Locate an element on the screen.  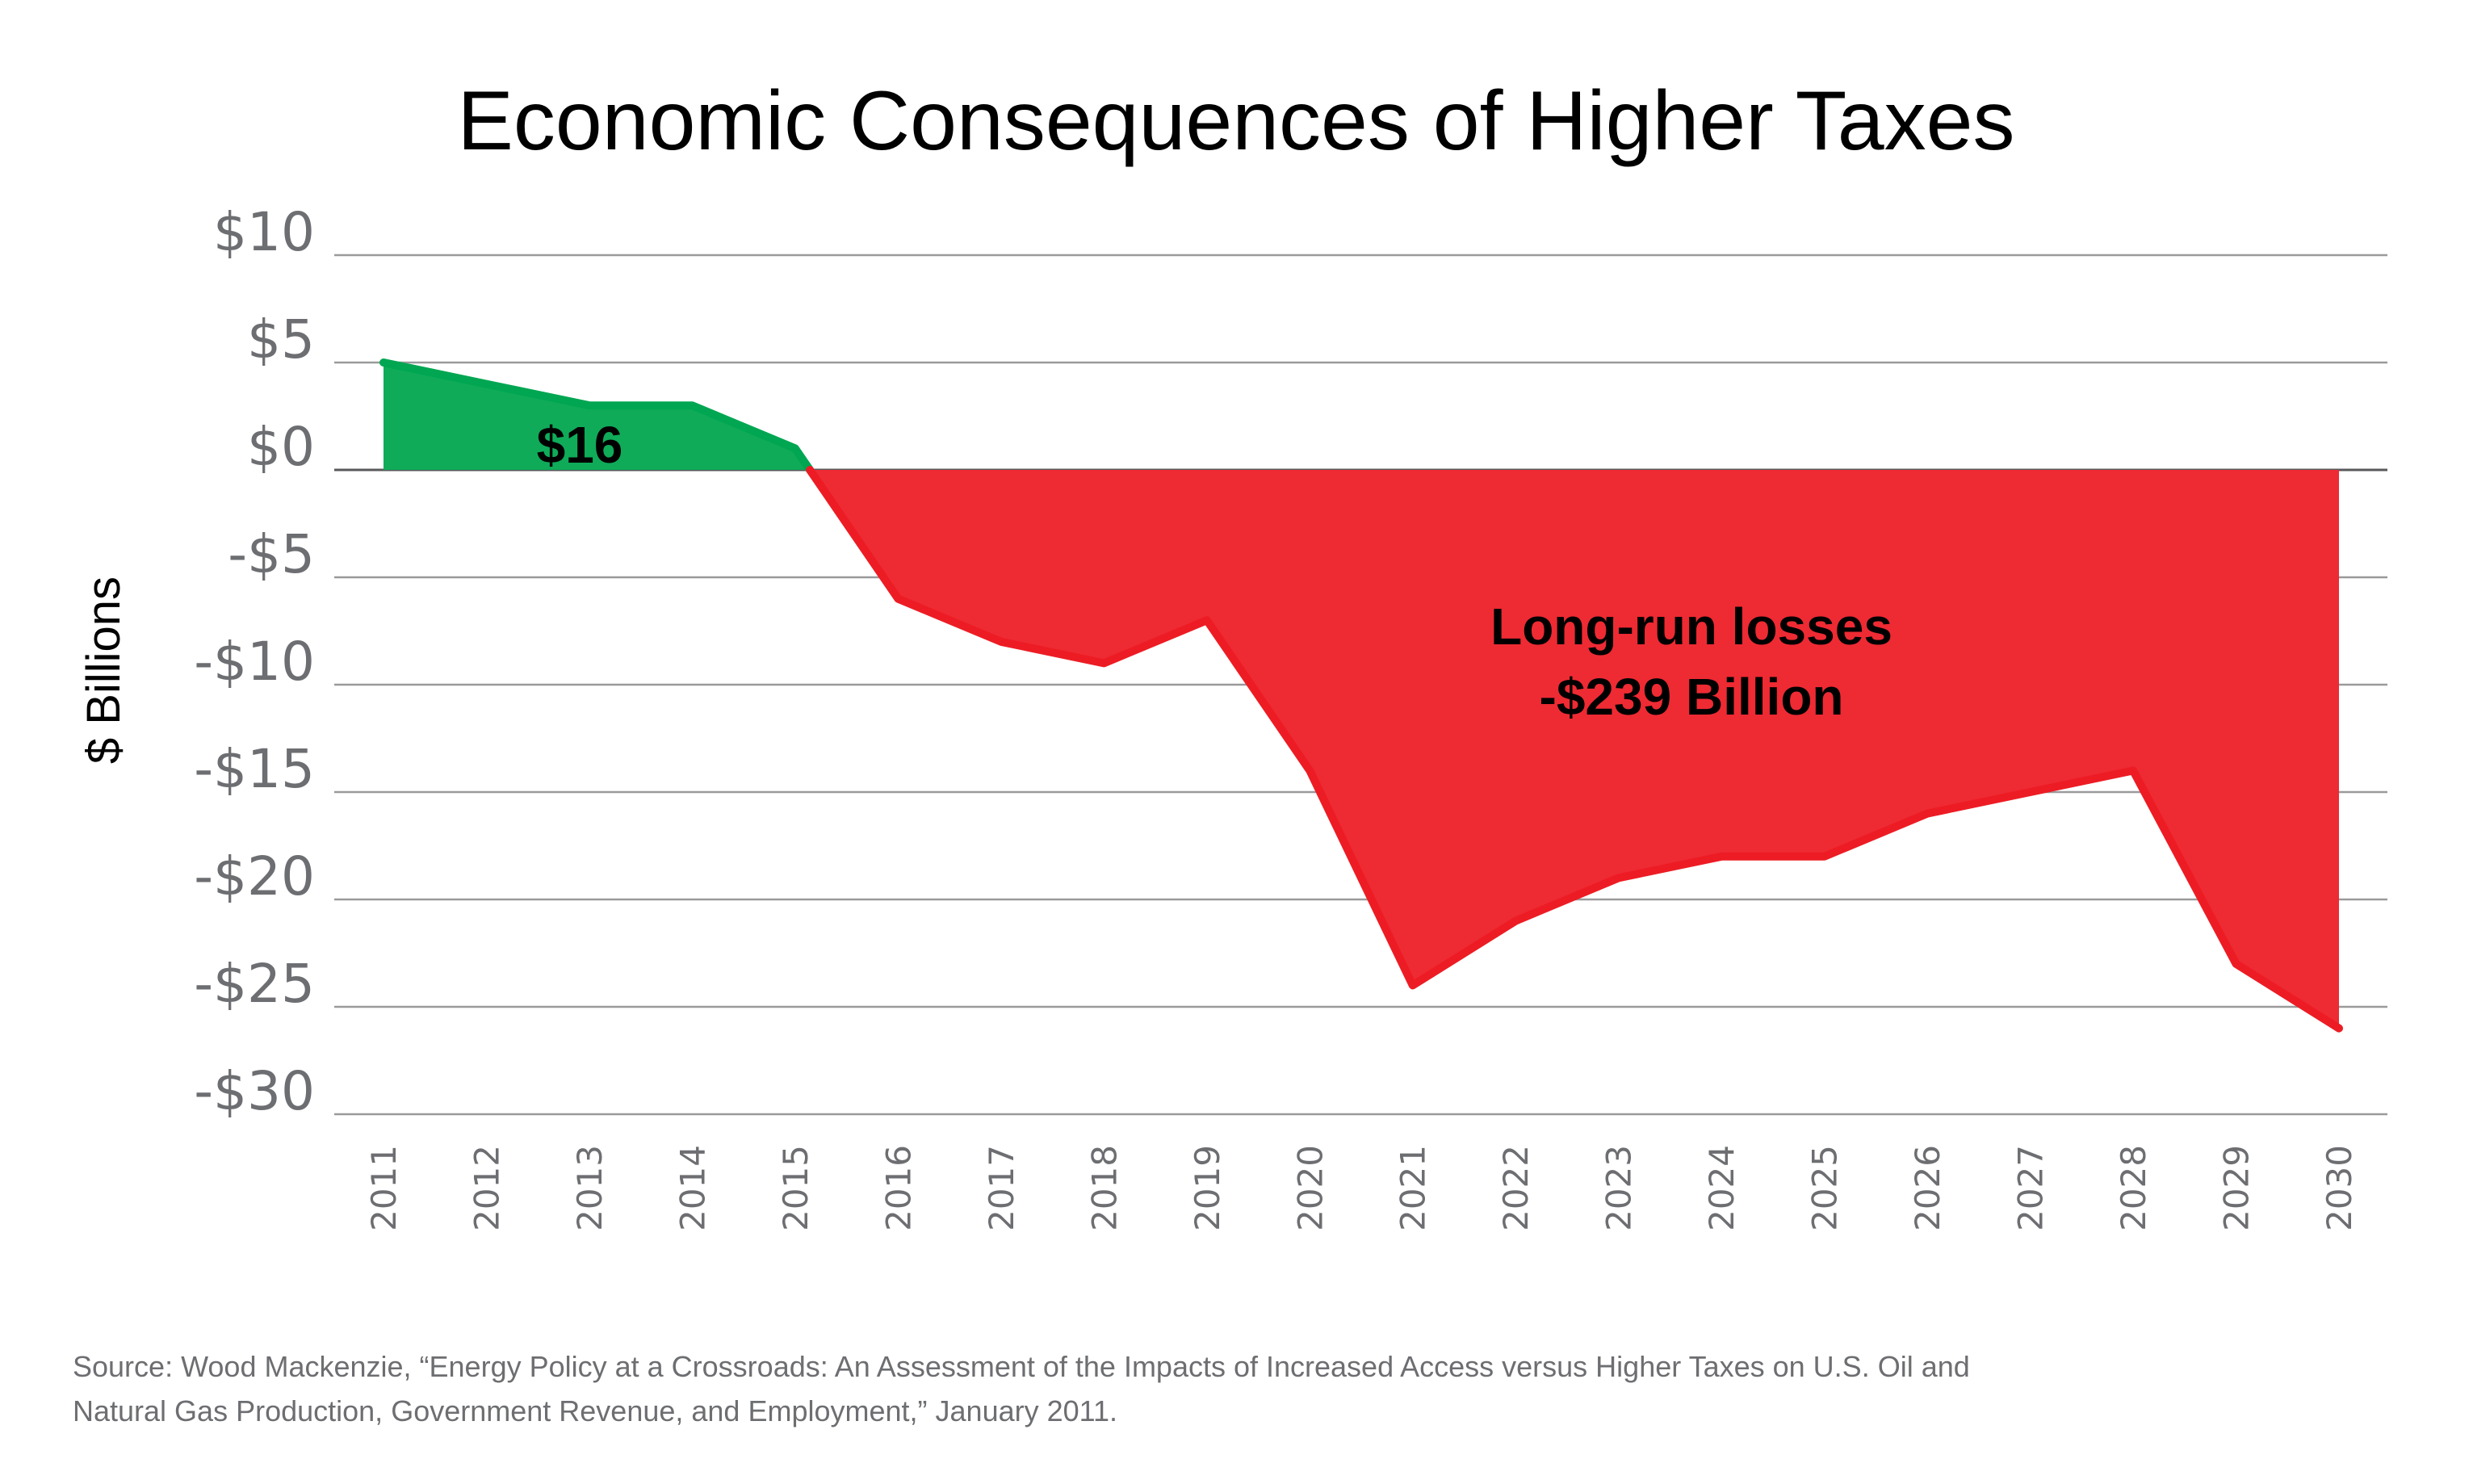
chart-title: Economic Consequences of Higher Taxes is located at coordinates (1236, 121).